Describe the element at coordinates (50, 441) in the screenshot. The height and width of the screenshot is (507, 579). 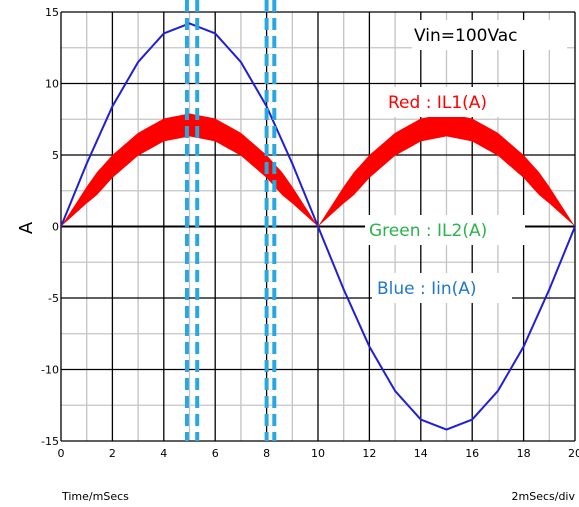
I see `y-tick-label: -15` at that location.